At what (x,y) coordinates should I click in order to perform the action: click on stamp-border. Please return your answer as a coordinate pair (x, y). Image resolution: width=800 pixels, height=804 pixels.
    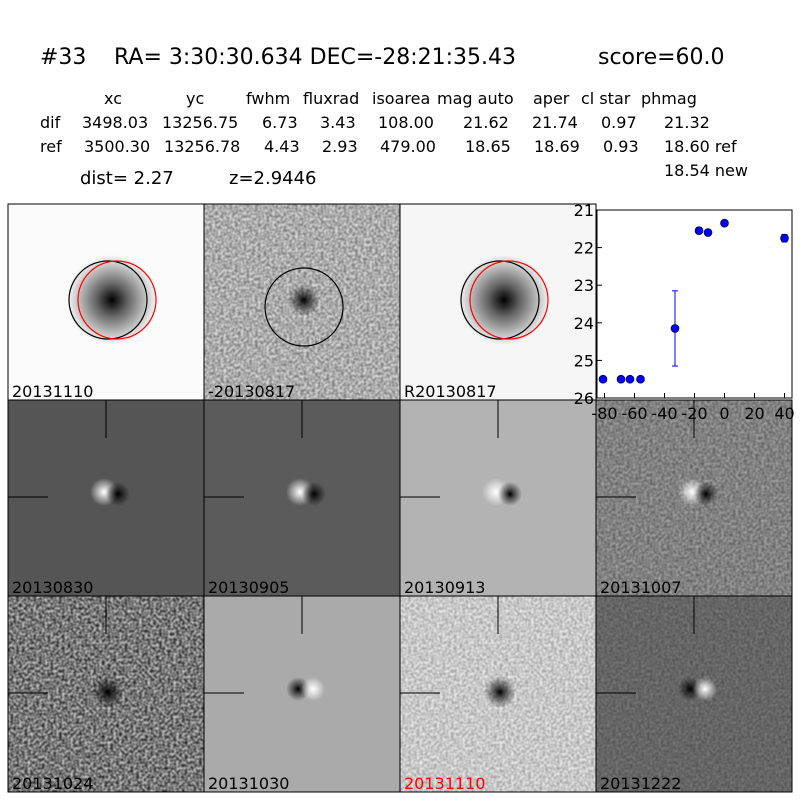
    Looking at the image, I should click on (694, 694).